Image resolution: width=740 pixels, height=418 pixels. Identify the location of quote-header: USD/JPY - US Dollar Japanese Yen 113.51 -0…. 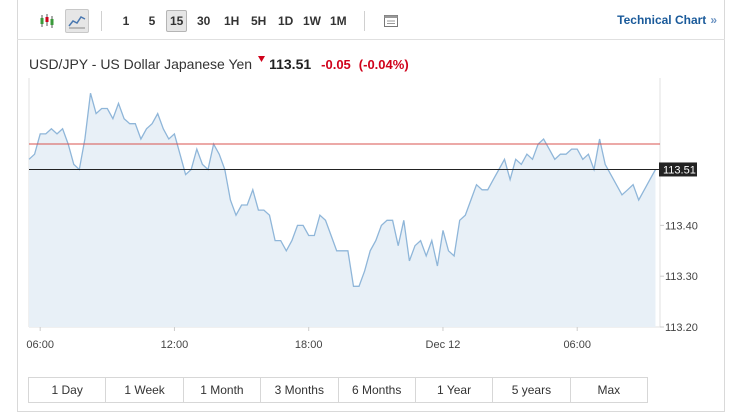
(219, 60).